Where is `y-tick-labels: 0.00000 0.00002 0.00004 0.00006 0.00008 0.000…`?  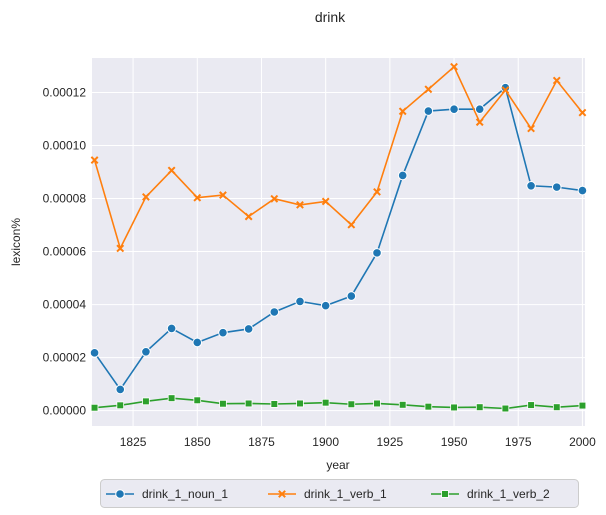 y-tick-labels: 0.00000 0.00002 0.00004 0.00006 0.00008 0.000… is located at coordinates (65, 251).